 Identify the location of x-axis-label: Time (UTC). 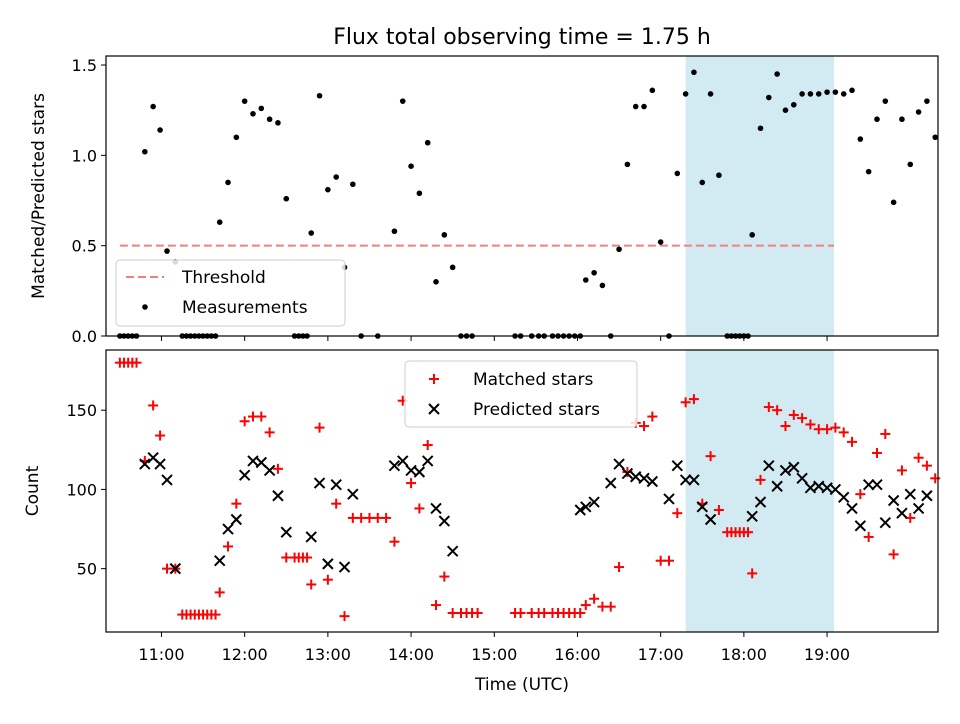
(521, 685).